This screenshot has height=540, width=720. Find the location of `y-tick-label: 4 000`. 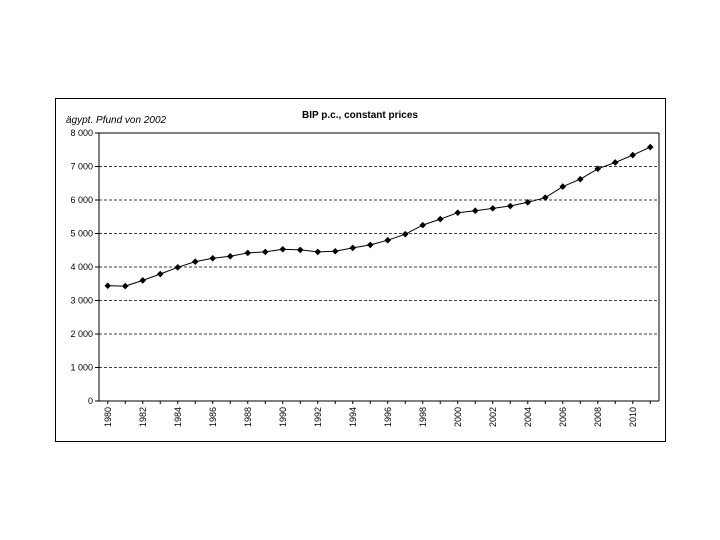

y-tick-label: 4 000 is located at coordinates (81, 267).